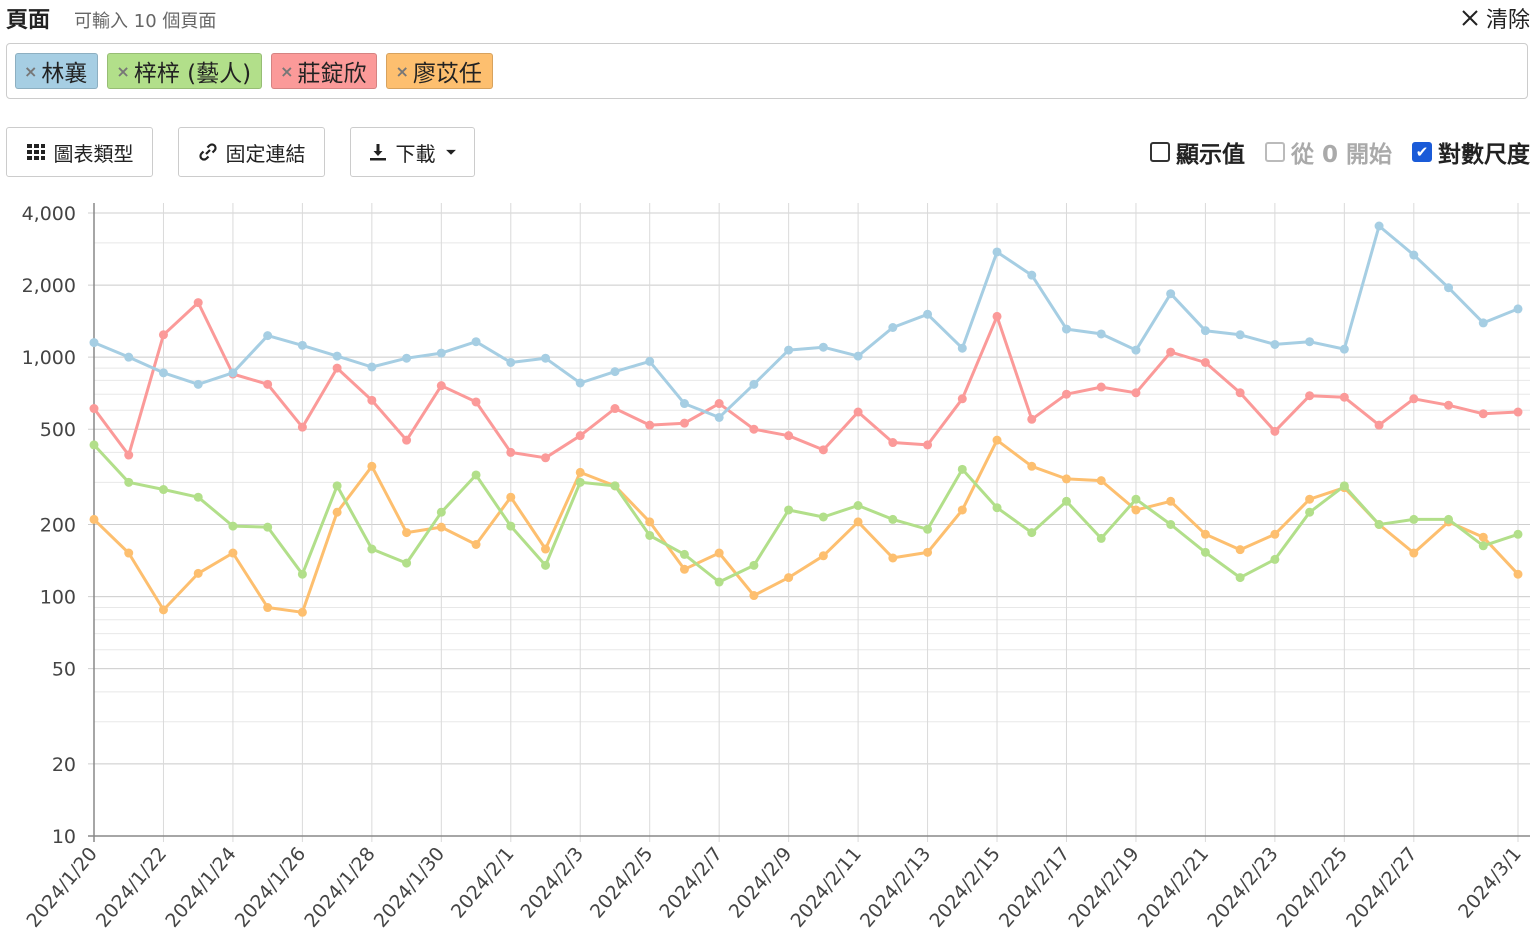  Describe the element at coordinates (58, 430) in the screenshot. I see `y-tick-label: 500` at that location.